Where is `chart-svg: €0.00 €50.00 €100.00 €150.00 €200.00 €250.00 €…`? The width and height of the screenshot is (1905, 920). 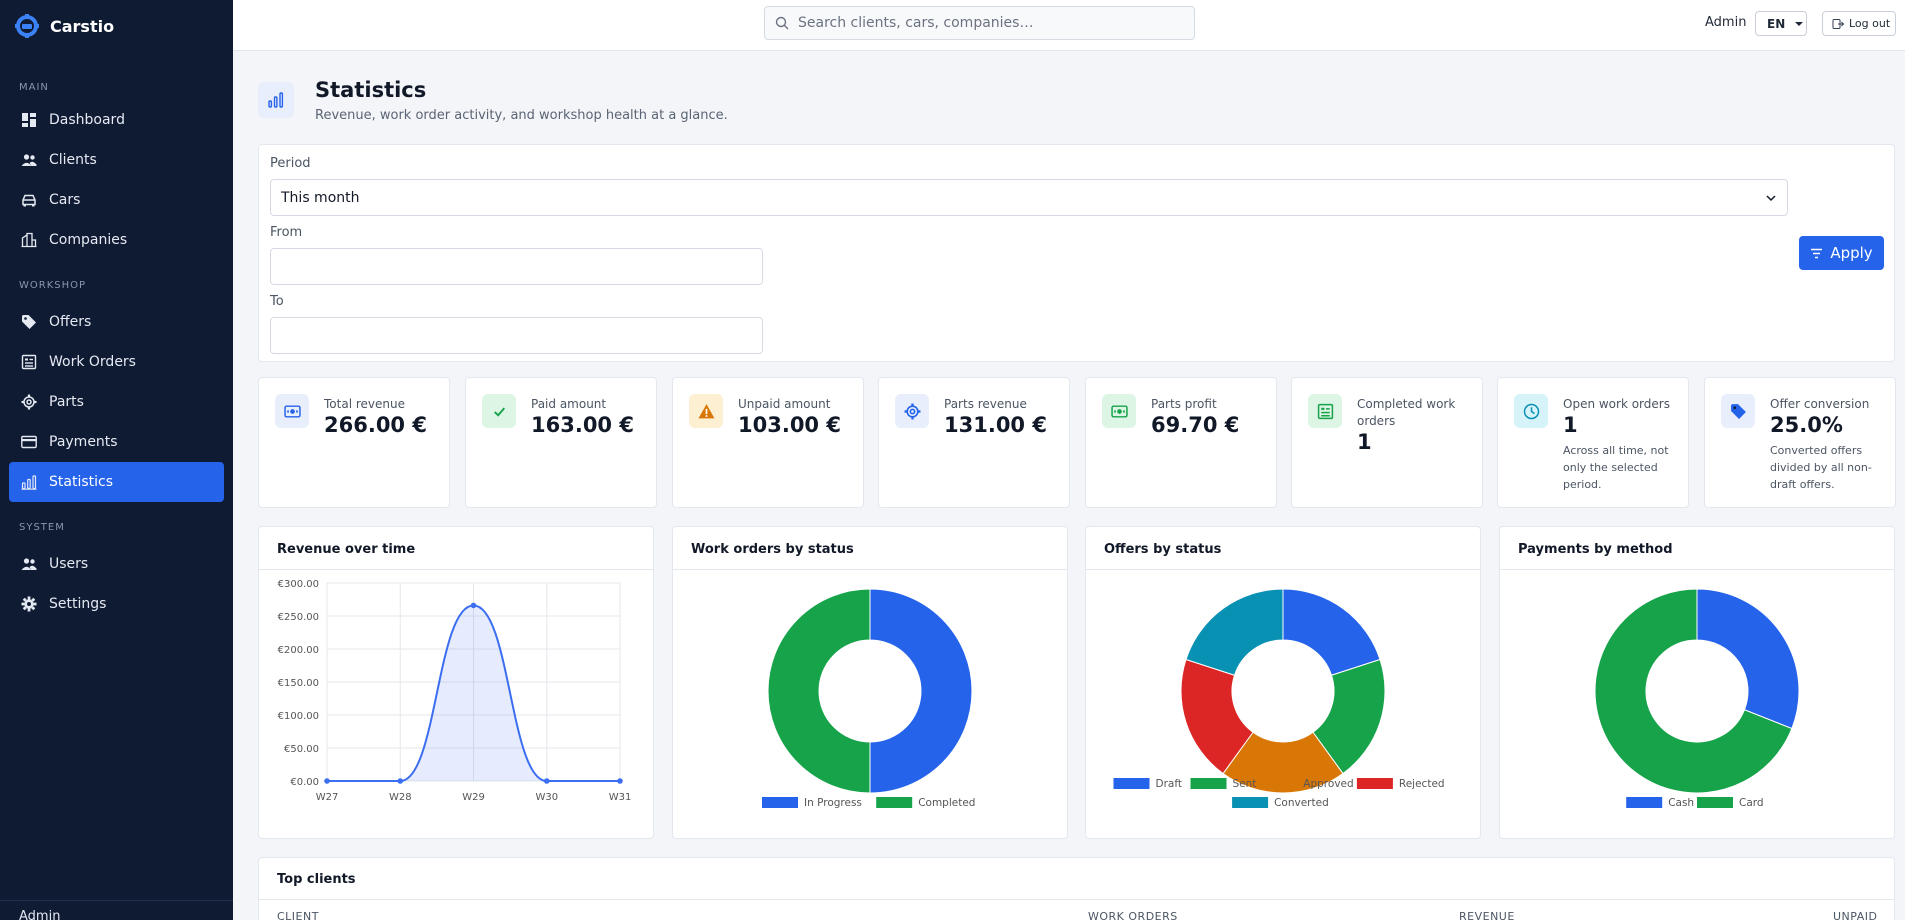 chart-svg: €0.00 €50.00 €100.00 €150.00 €200.00 €250.00 €… is located at coordinates (455, 691).